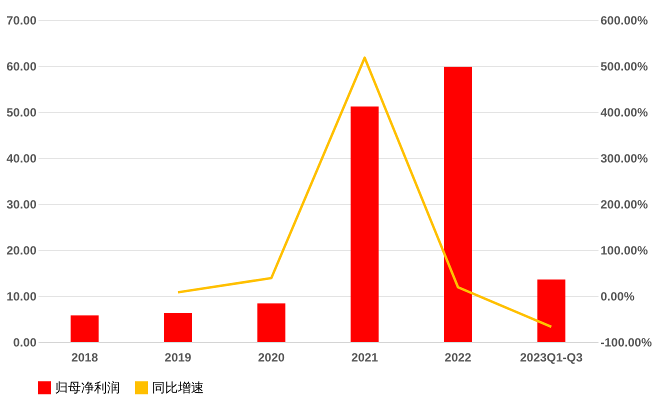  What do you see at coordinates (21, 297) in the screenshot?
I see `y-tick-label: 10.00` at bounding box center [21, 297].